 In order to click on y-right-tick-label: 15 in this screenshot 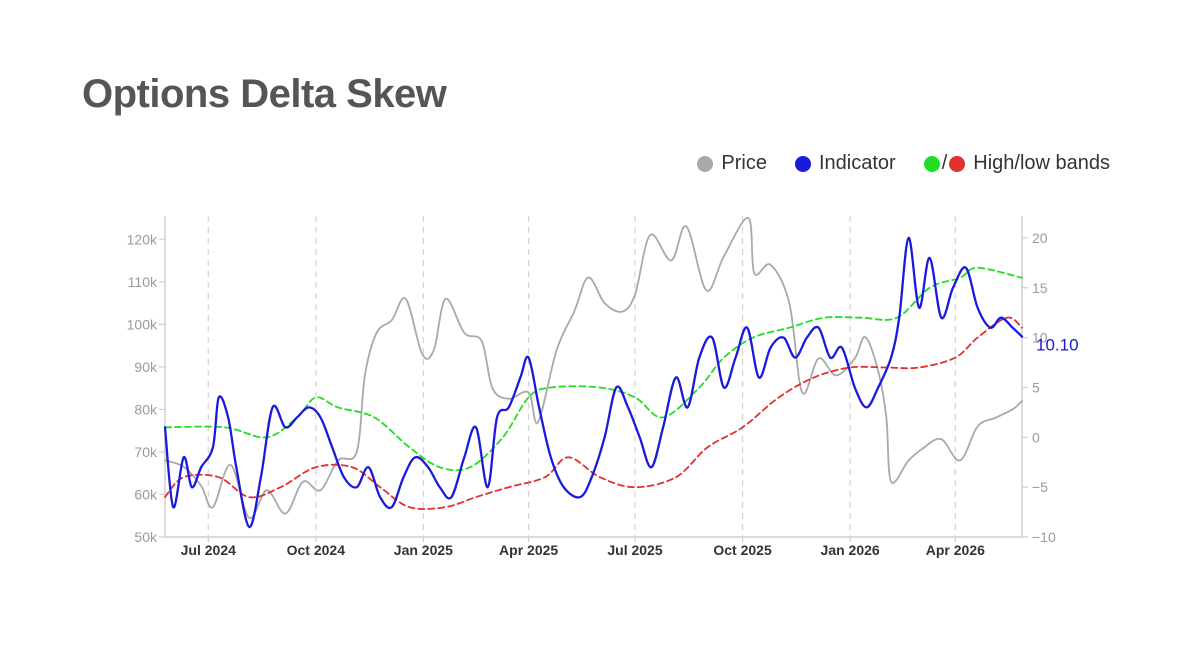, I will do `click(1040, 288)`.